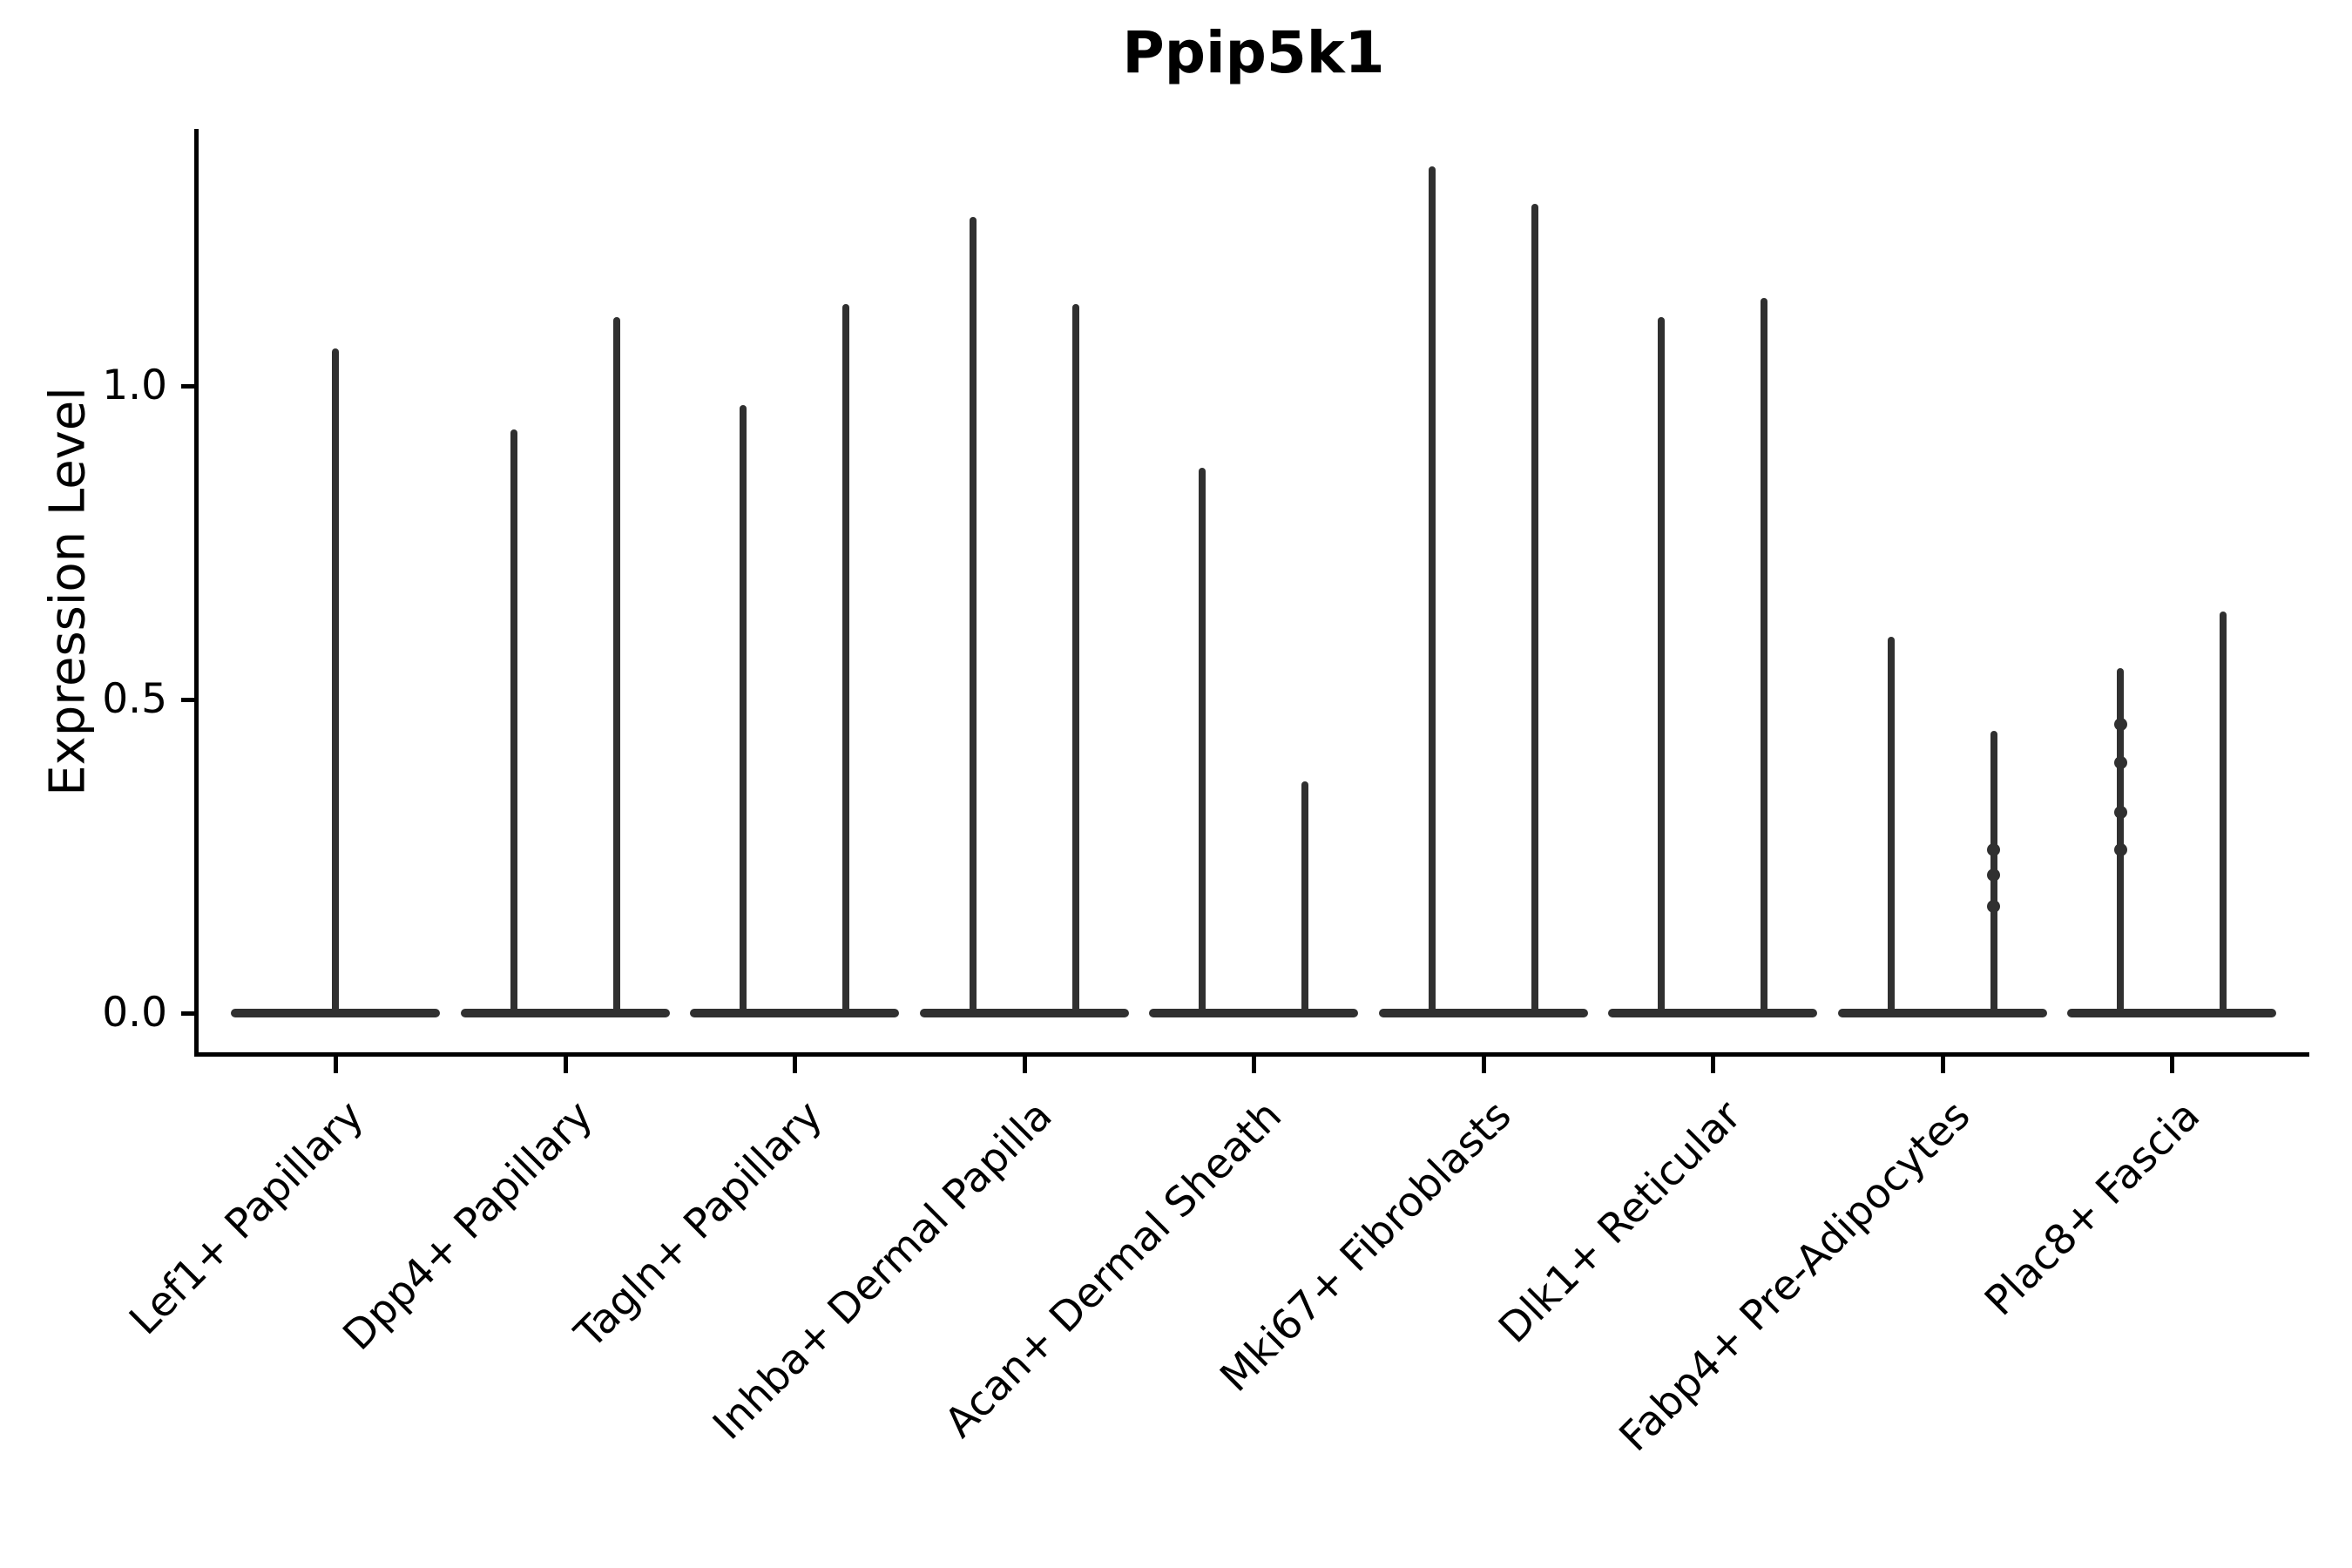 The height and width of the screenshot is (1568, 2352). Describe the element at coordinates (196, 593) in the screenshot. I see `y-axis-spine` at that location.